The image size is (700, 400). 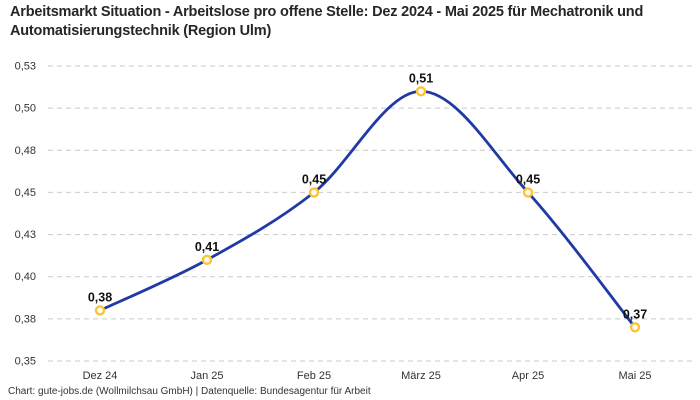 What do you see at coordinates (635, 314) in the screenshot?
I see `data-point-label: 0,37` at bounding box center [635, 314].